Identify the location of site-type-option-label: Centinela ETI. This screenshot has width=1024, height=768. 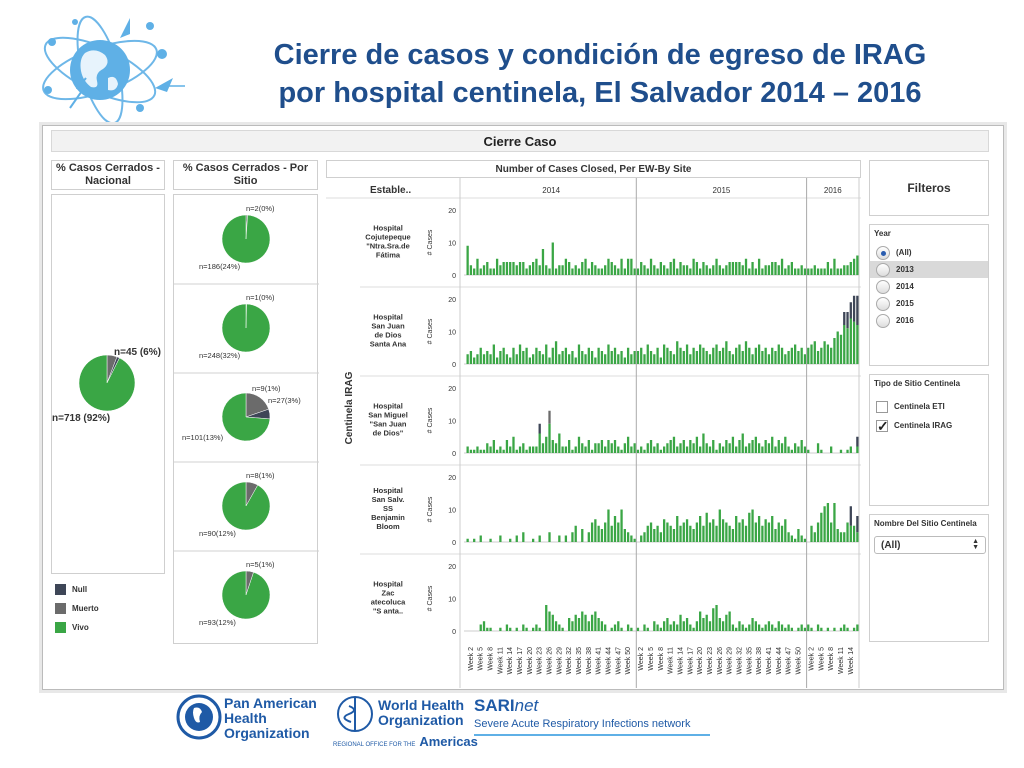
(919, 406).